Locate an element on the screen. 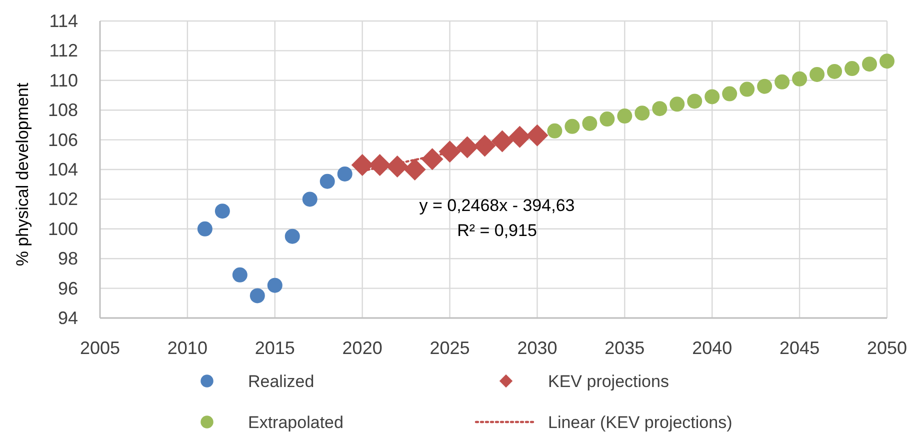  y-tick-label: 102 is located at coordinates (63, 199).